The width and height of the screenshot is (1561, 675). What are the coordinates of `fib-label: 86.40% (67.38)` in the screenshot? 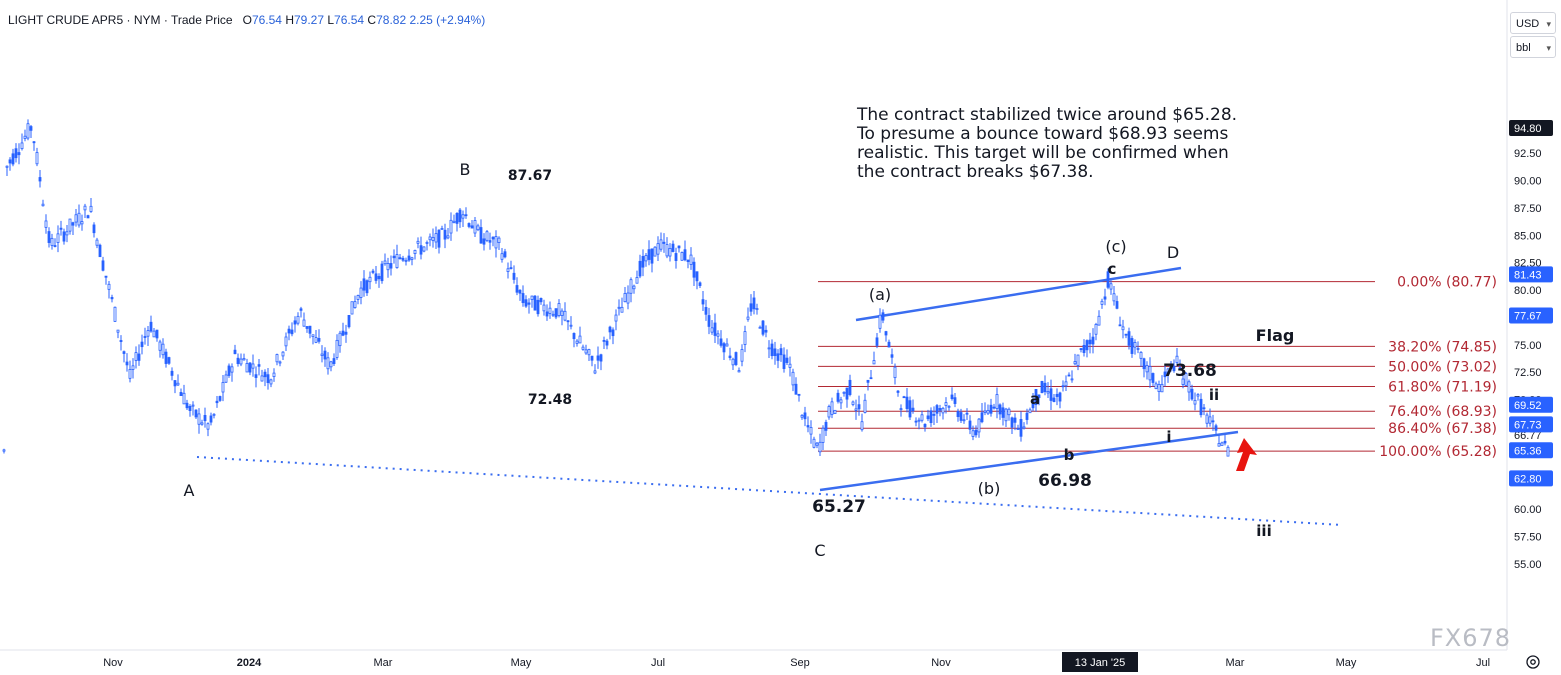 It's located at (1442, 429).